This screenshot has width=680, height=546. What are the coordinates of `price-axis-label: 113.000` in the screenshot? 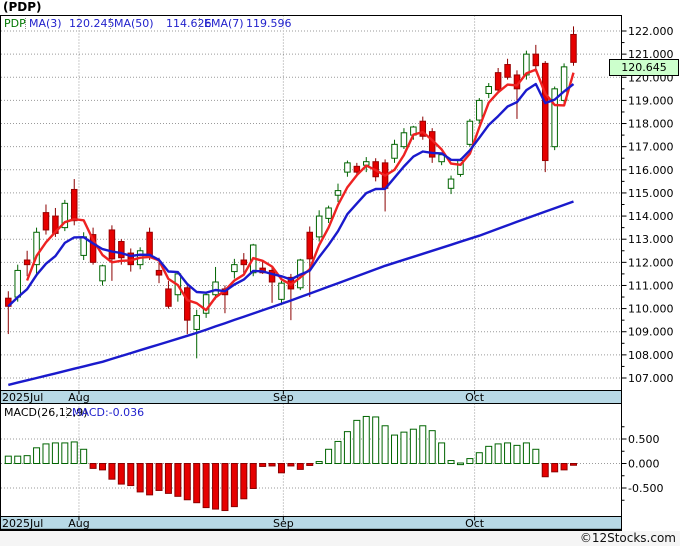 It's located at (651, 239).